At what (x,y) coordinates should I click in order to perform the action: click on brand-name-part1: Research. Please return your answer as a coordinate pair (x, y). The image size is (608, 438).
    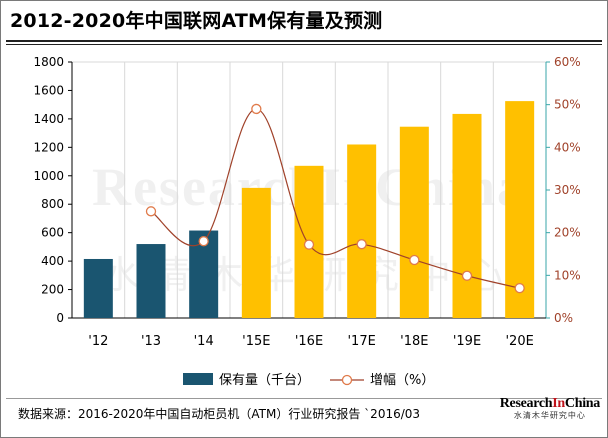
    Looking at the image, I should click on (526, 403).